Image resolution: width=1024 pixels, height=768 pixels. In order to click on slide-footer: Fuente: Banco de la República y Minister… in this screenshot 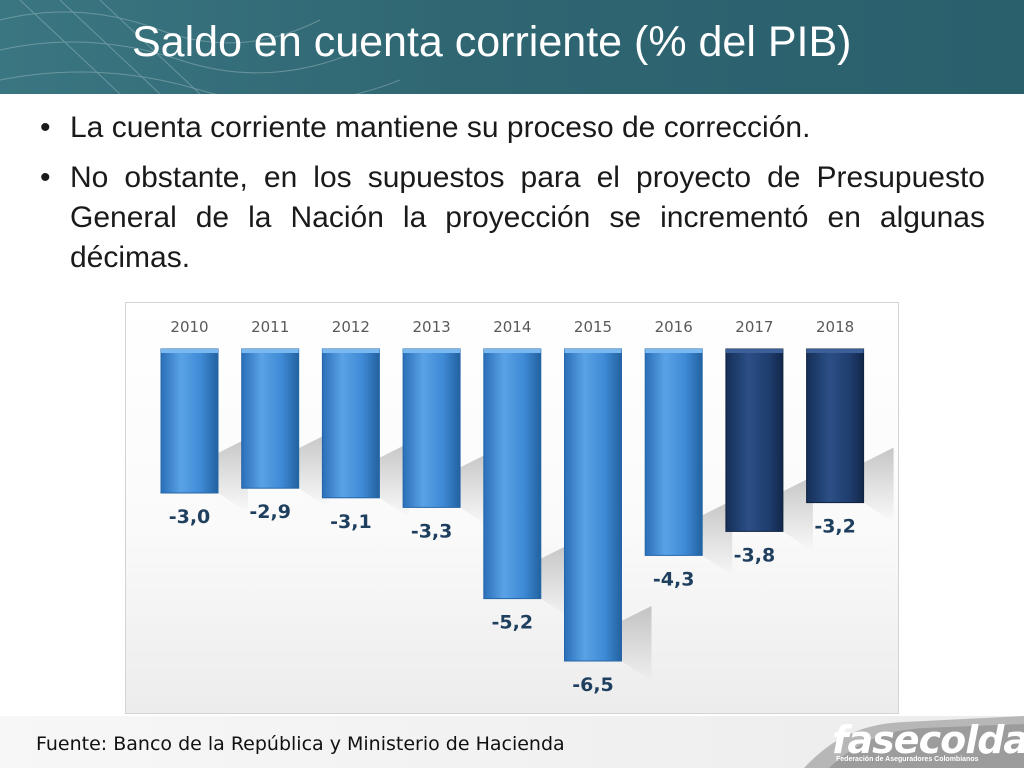, I will do `click(512, 742)`.